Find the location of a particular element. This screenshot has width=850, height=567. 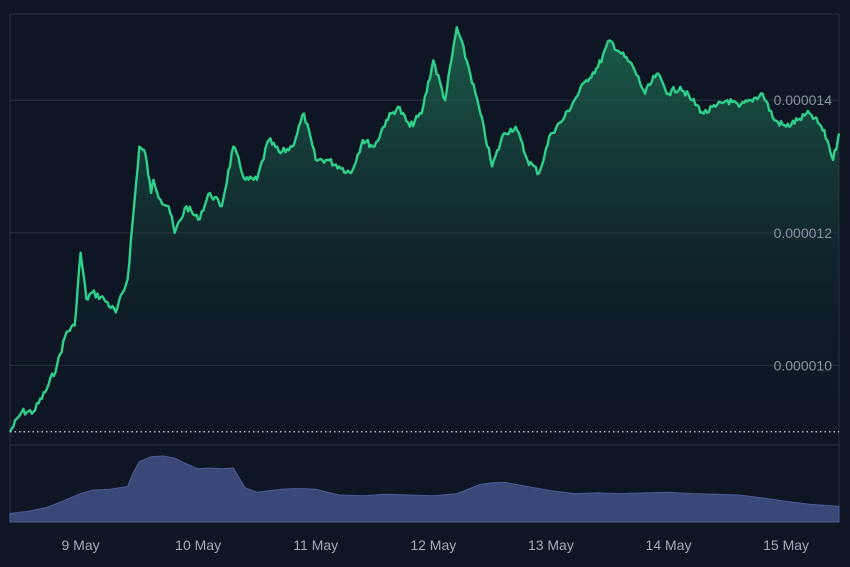

y-tick-label: 0.000010 is located at coordinates (803, 365).